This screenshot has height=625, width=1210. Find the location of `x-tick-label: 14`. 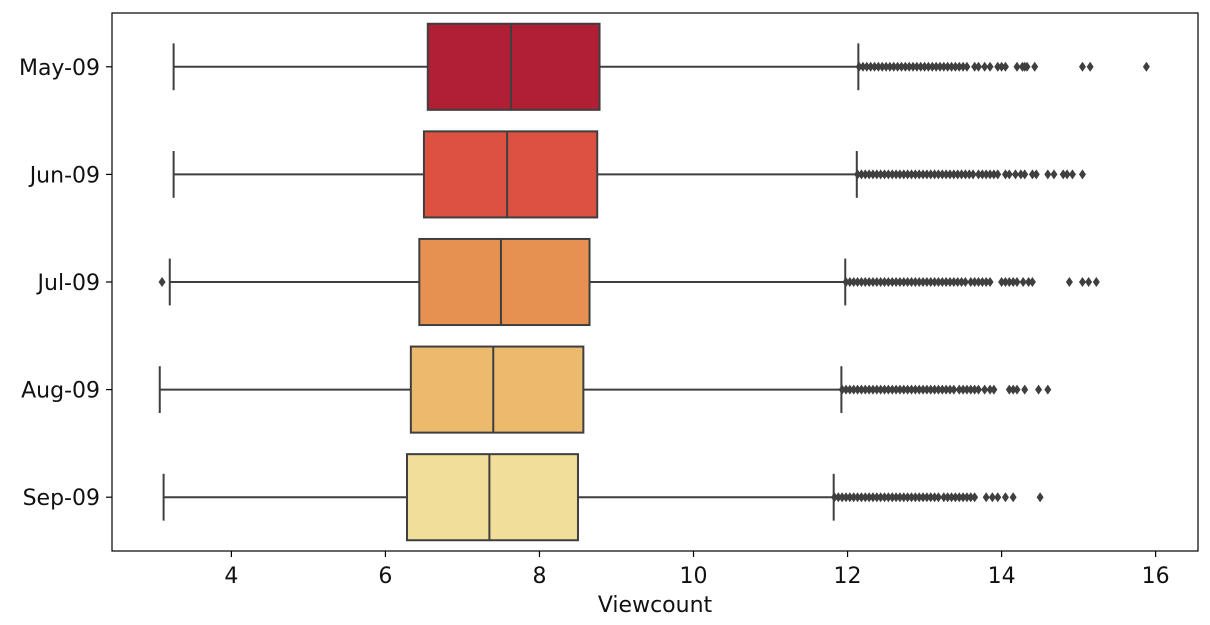

x-tick-label: 14 is located at coordinates (1002, 576).